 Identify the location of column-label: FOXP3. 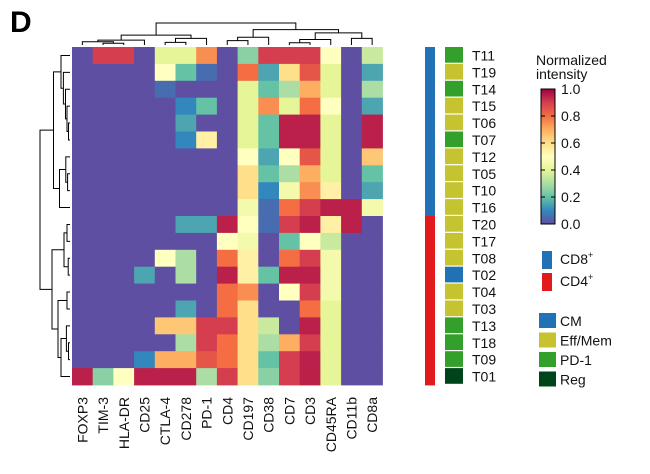
(82, 420).